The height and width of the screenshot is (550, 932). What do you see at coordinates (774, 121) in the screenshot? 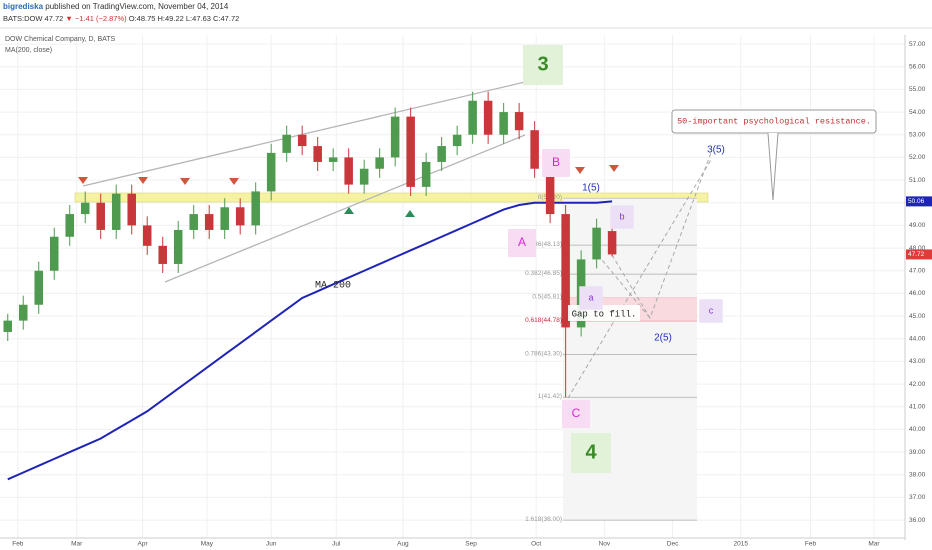
I see `annotation: 50-important psychological resistance.` at bounding box center [774, 121].